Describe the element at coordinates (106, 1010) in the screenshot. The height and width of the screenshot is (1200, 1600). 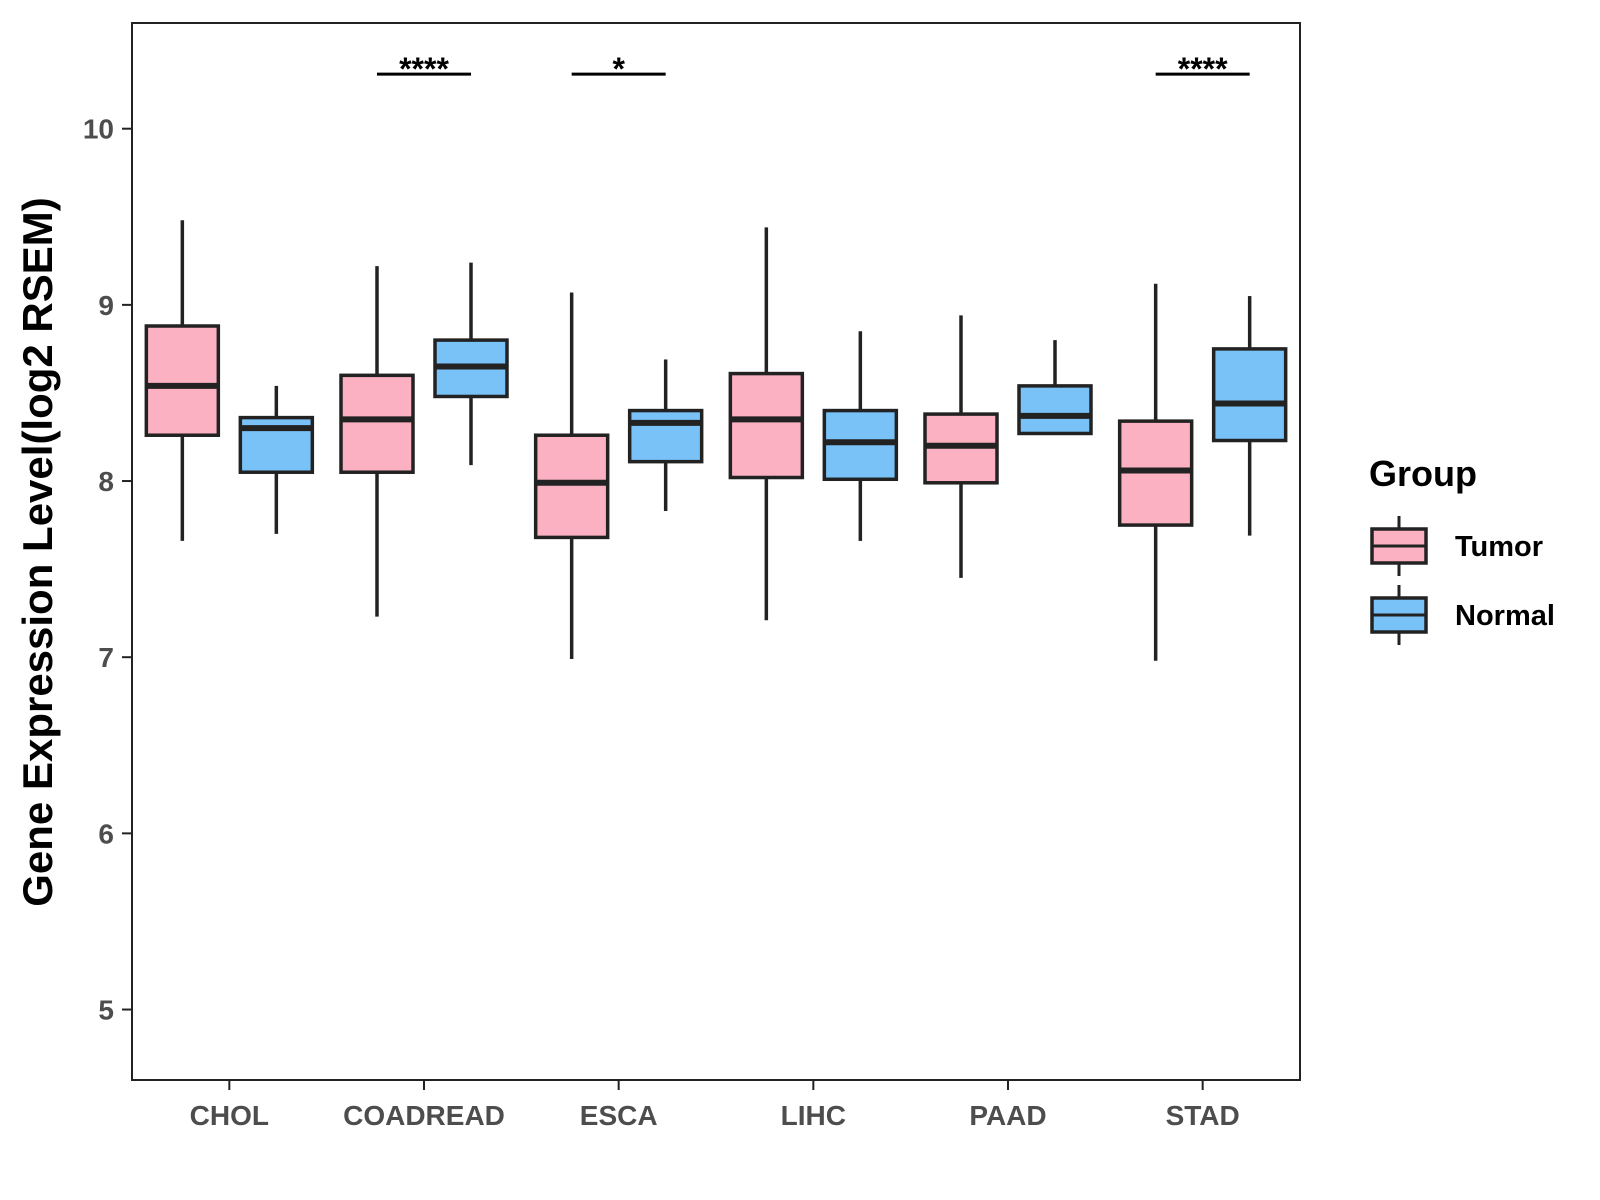
I see `y-tick-label-5: 5` at that location.